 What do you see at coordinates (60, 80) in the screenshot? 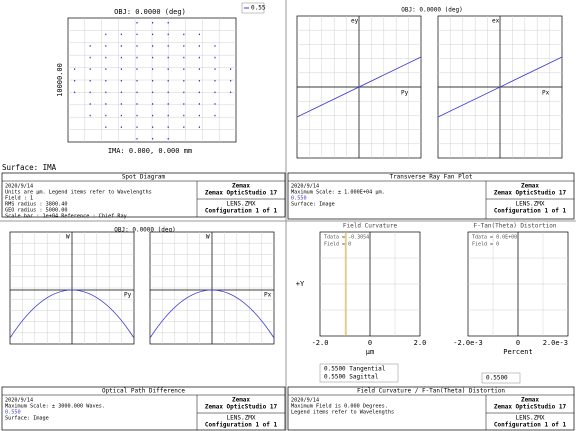
I see `axis-label: 10000.00` at bounding box center [60, 80].